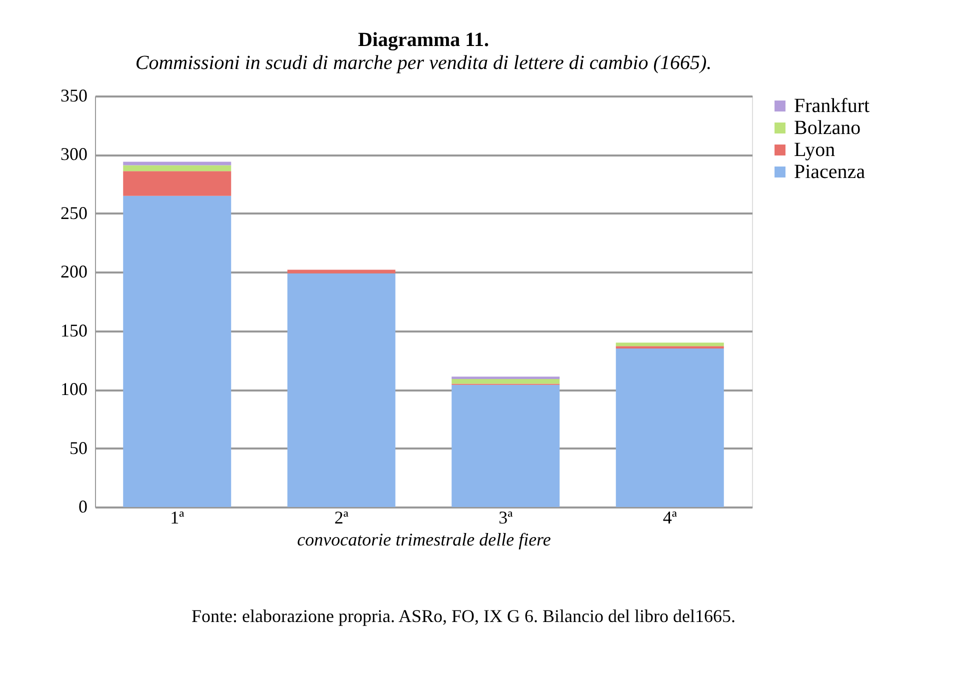 This screenshot has height=677, width=955. Describe the element at coordinates (827, 128) in the screenshot. I see `legend-label: Bolzano` at that location.